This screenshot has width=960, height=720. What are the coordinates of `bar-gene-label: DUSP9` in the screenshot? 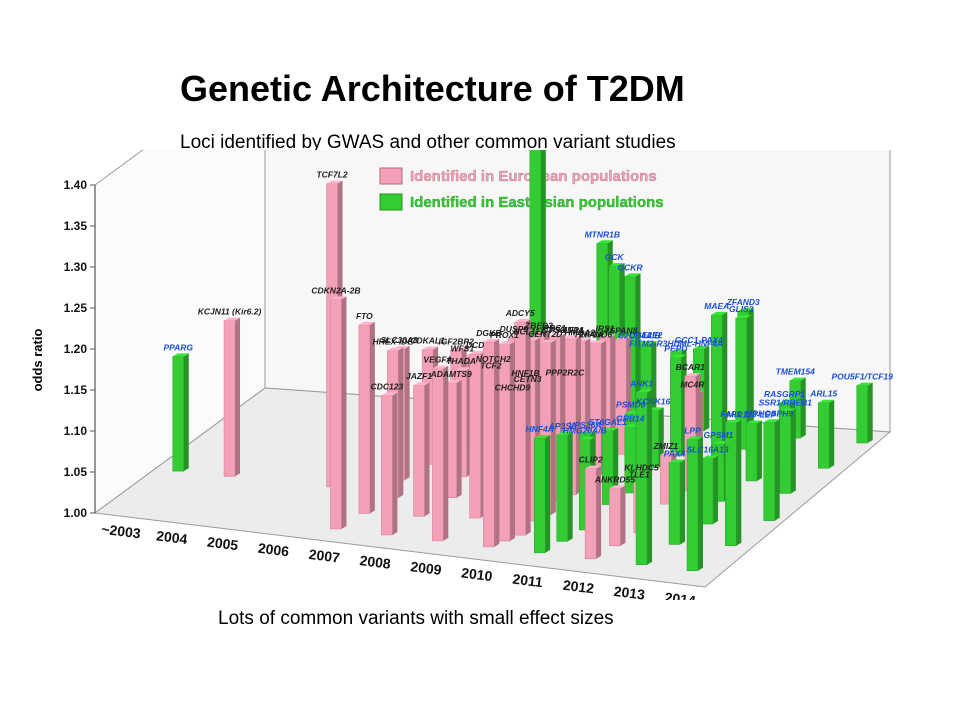 It's located at (514, 329).